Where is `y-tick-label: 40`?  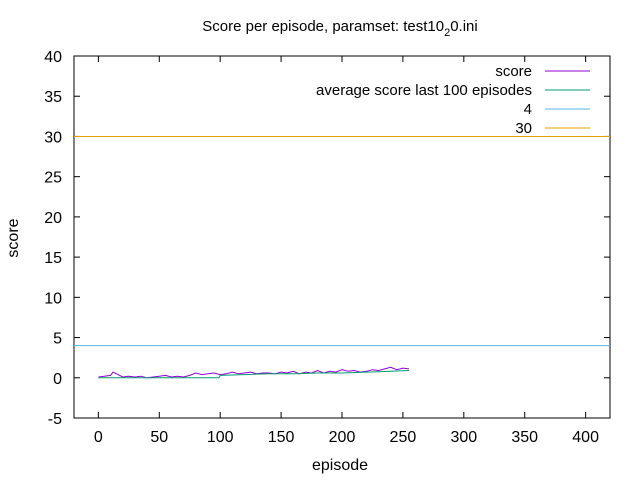
y-tick-label: 40 is located at coordinates (53, 57).